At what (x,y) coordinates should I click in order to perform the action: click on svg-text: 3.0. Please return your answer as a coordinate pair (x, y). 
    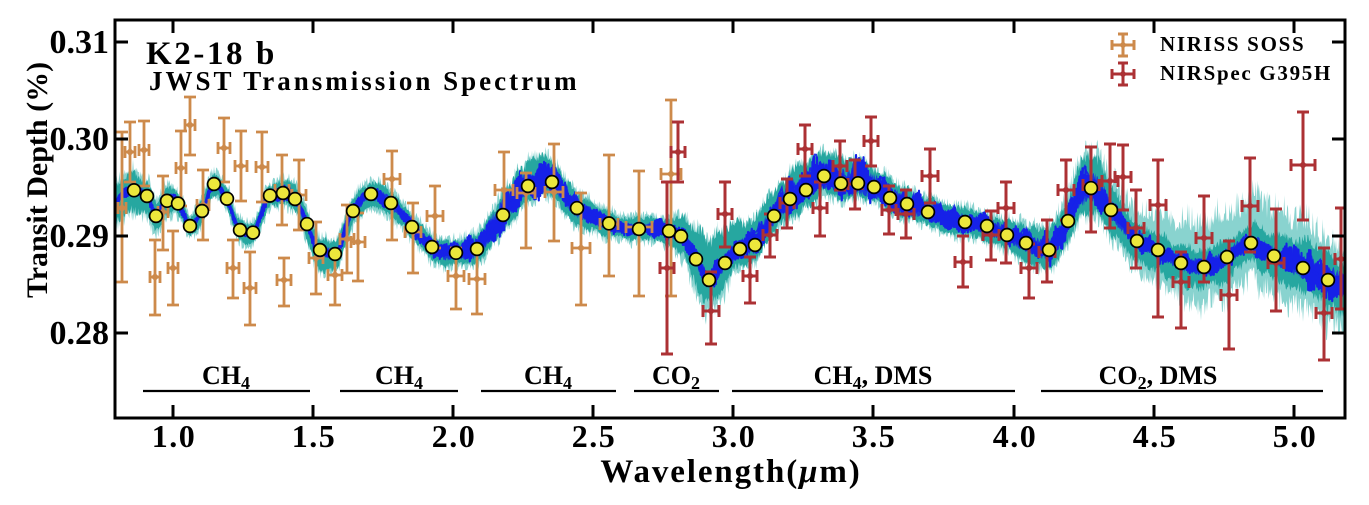
    Looking at the image, I should click on (734, 436).